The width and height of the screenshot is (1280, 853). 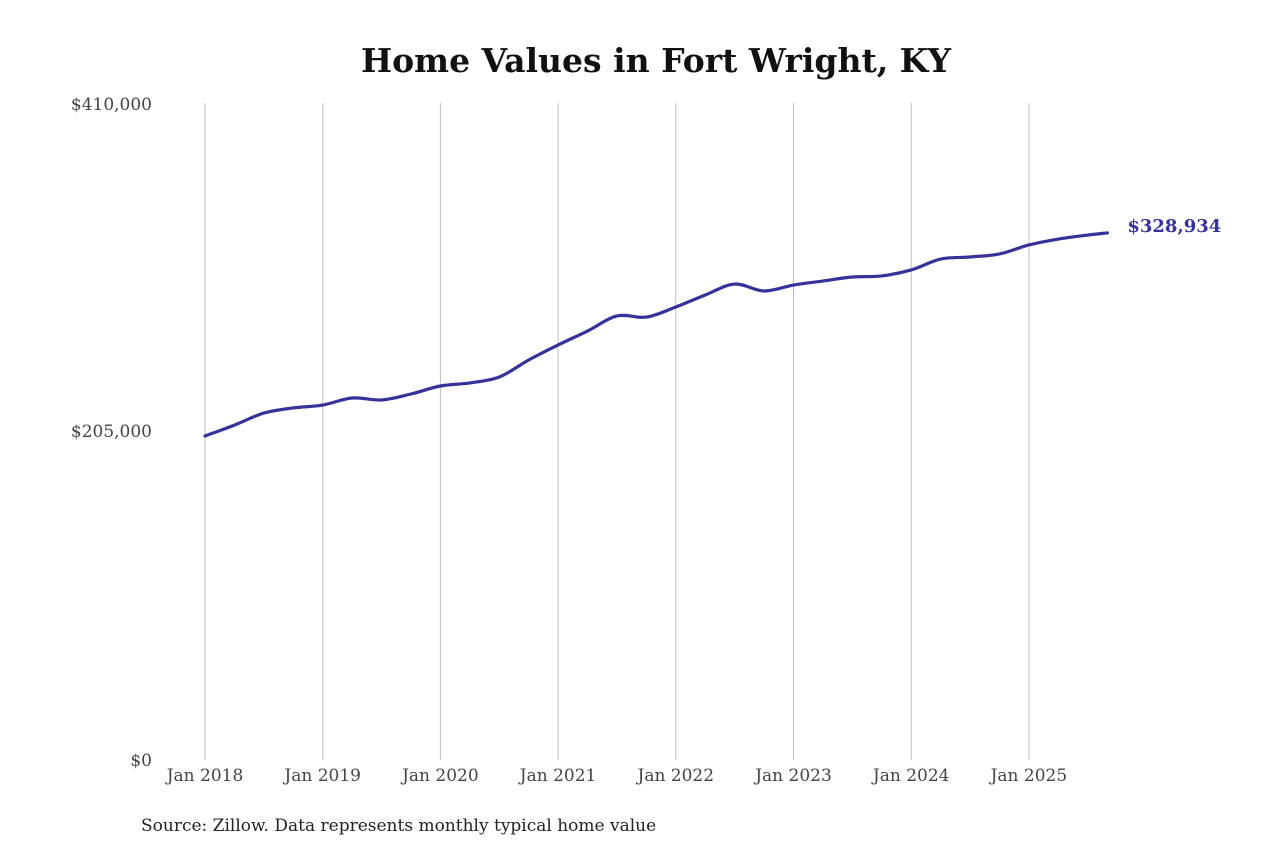 I want to click on x-tick-label: Jan 2018, so click(x=204, y=776).